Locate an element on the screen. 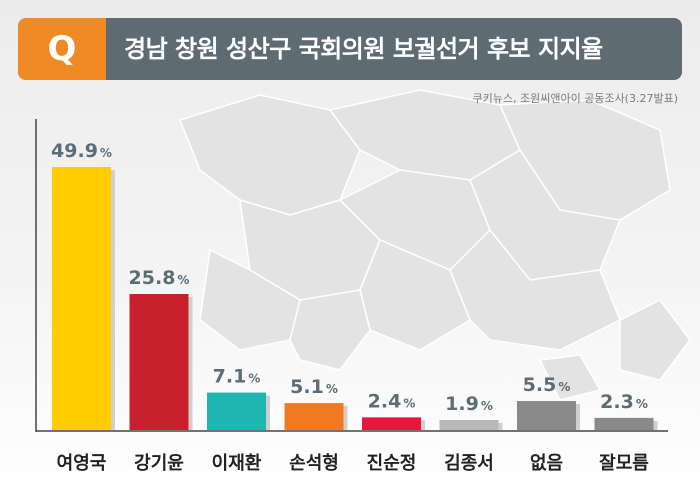  value-label: 7.1% is located at coordinates (237, 377).